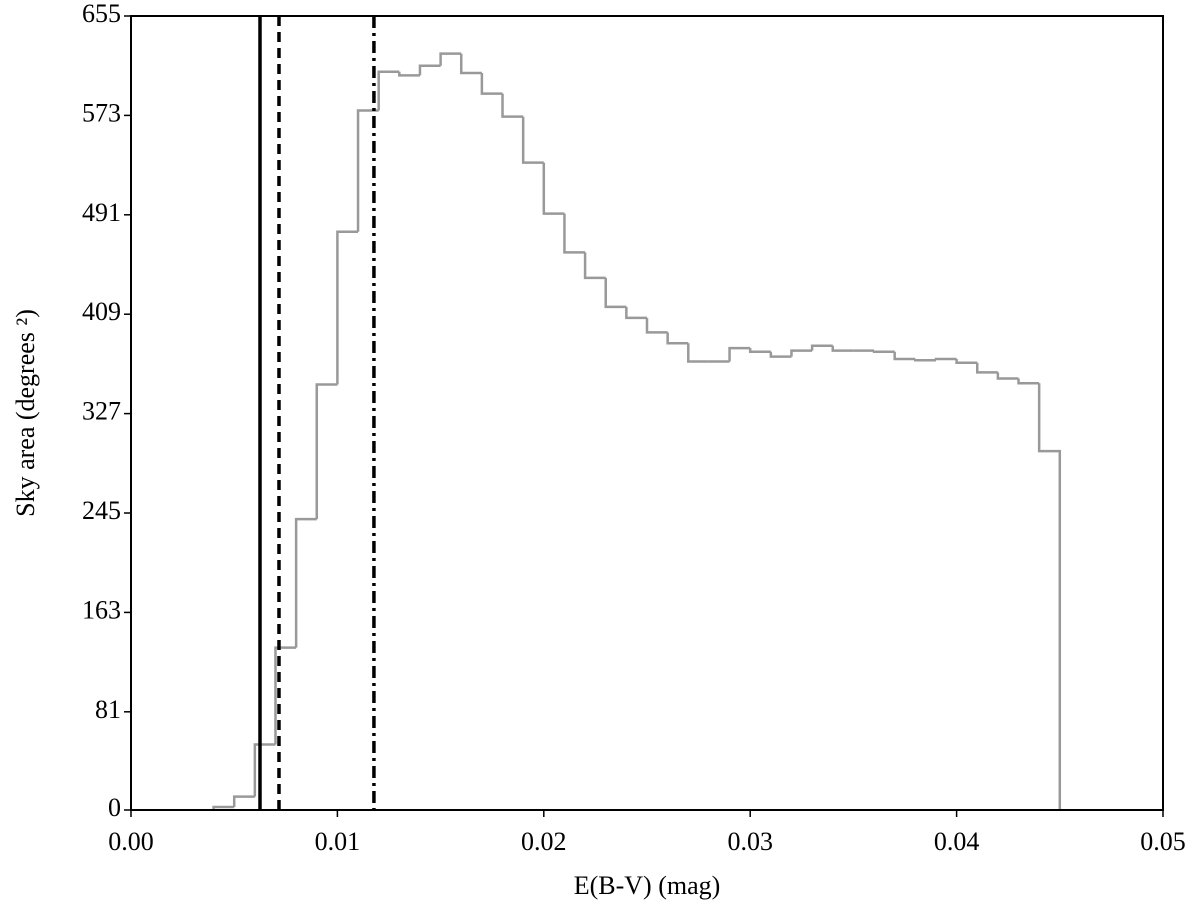 This screenshot has width=1200, height=917. Describe the element at coordinates (957, 841) in the screenshot. I see `x-tick-label: 0.04` at that location.